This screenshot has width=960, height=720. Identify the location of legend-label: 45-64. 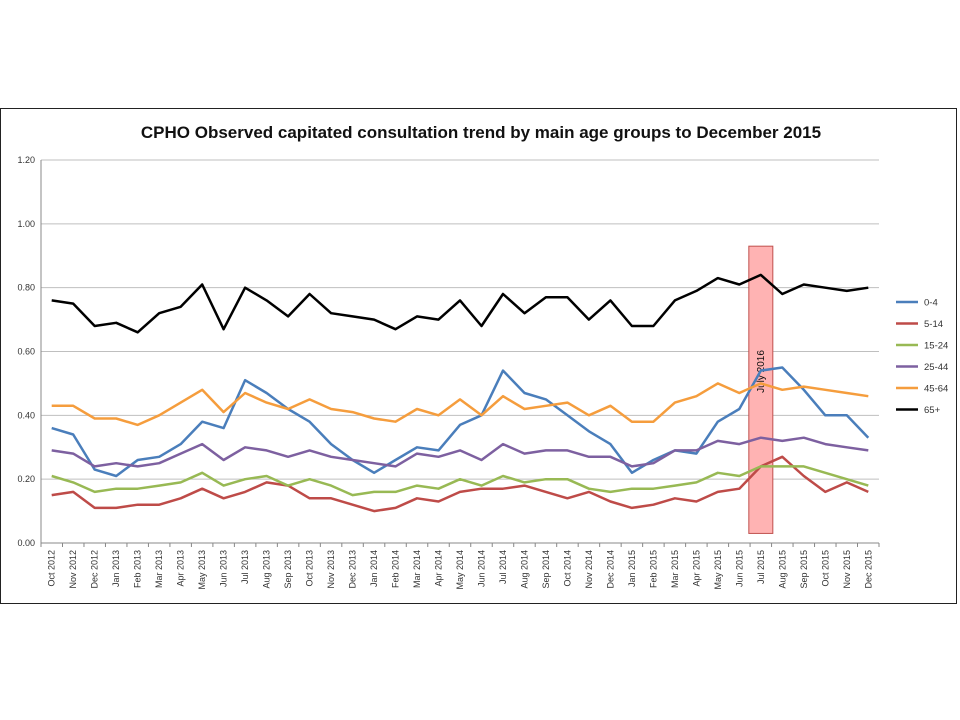
(936, 389).